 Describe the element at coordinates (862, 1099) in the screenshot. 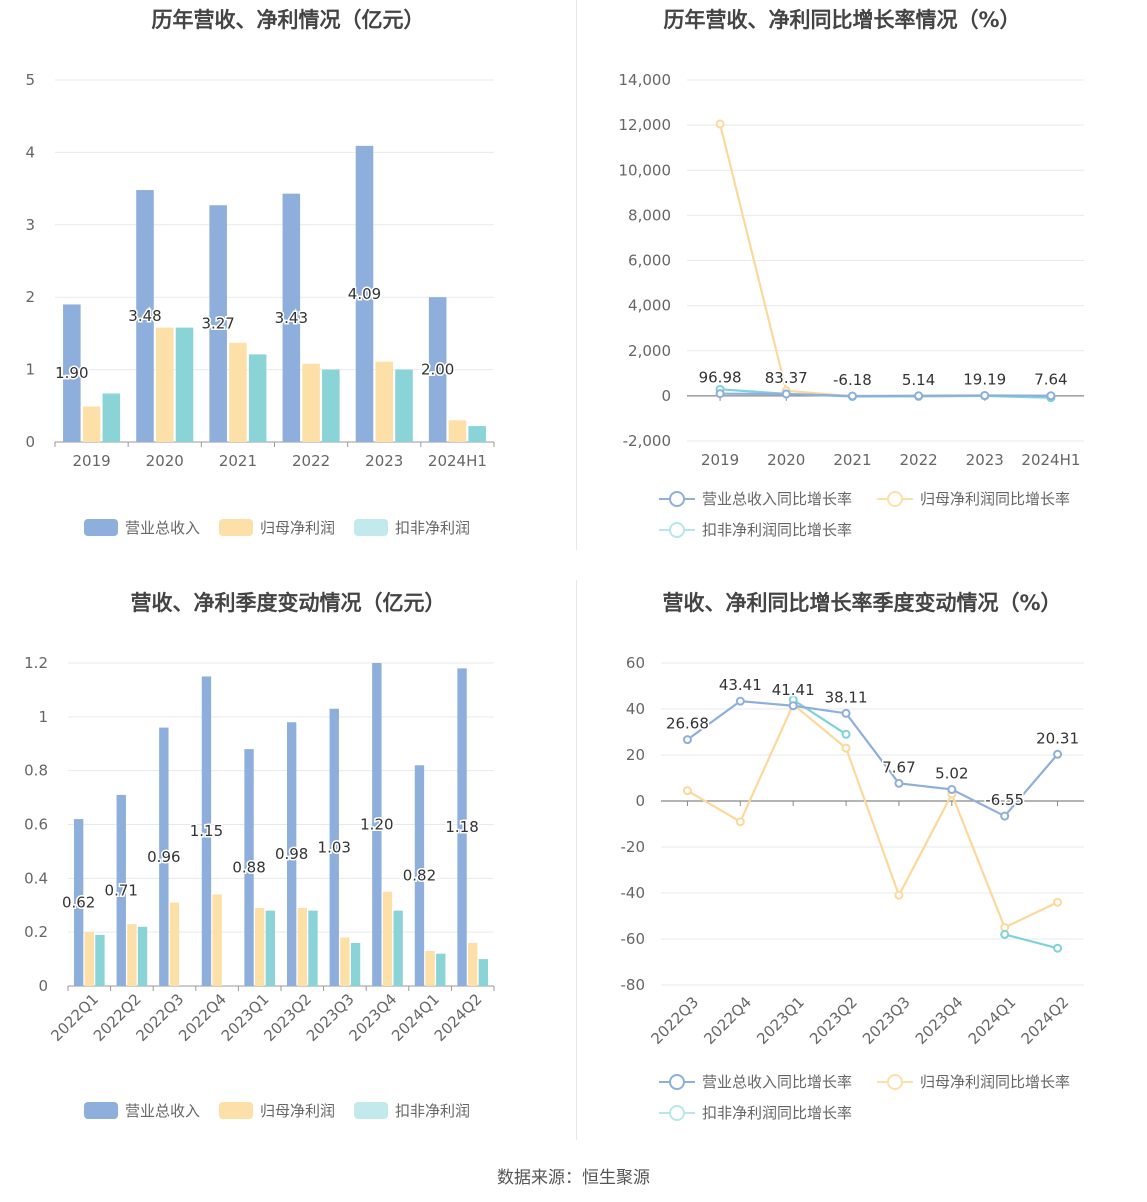

I see `quarterly-growth-legend: 营业总收入同比增长率 归母净利润同比增长率 扣非净利润同比增长率` at that location.